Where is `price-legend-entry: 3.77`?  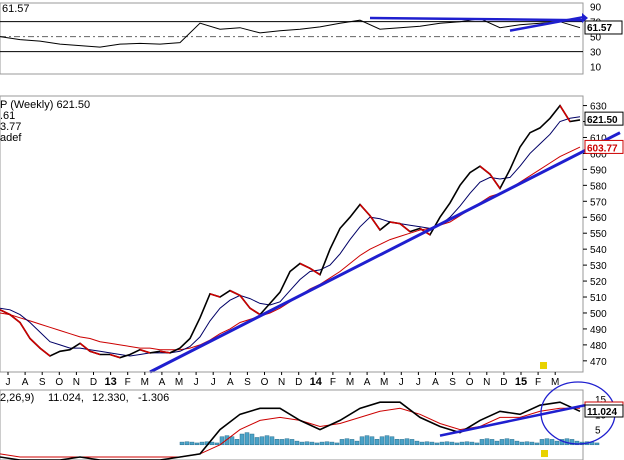
price-legend-entry: 3.77 is located at coordinates (10, 127).